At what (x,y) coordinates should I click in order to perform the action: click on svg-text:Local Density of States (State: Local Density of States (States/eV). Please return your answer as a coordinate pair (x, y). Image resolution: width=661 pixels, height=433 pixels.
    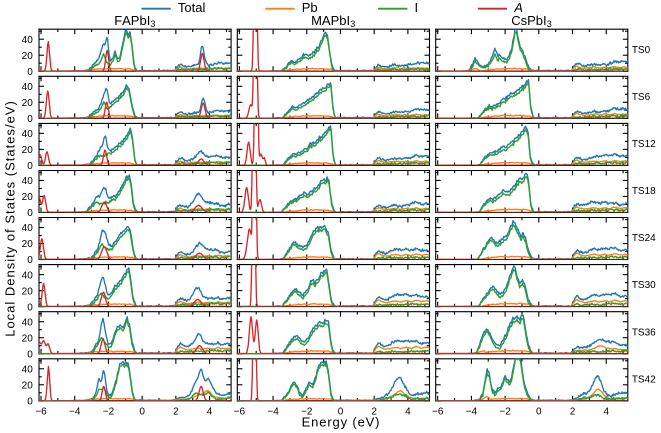
    Looking at the image, I should click on (9, 218).